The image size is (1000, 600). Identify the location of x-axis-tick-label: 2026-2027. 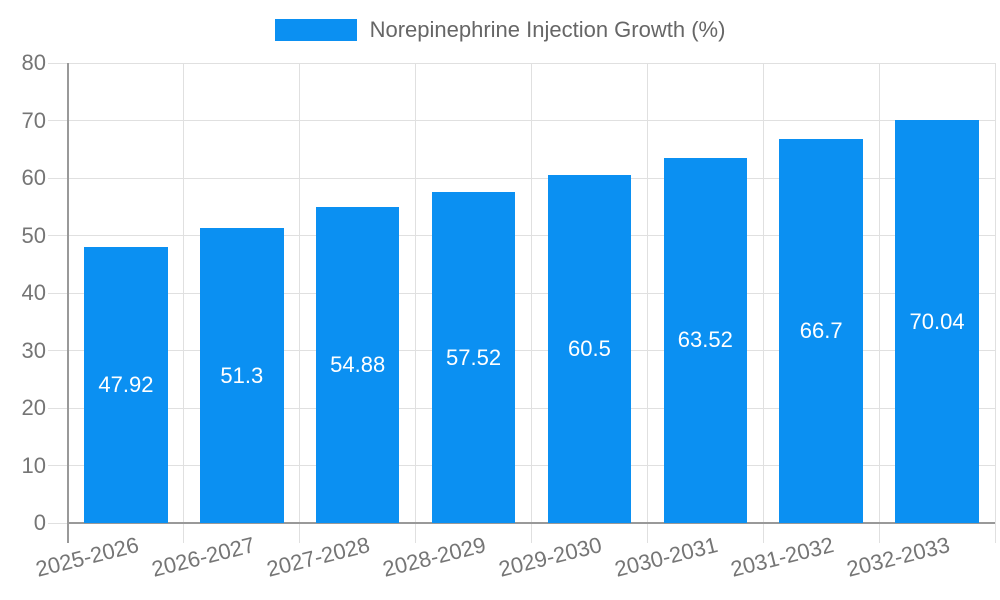
(202, 557).